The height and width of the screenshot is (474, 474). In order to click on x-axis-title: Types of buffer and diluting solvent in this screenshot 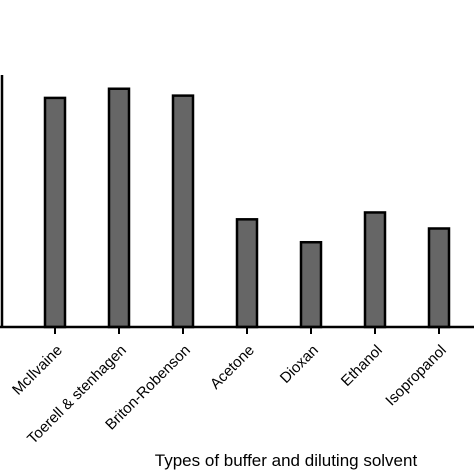, I will do `click(286, 460)`.